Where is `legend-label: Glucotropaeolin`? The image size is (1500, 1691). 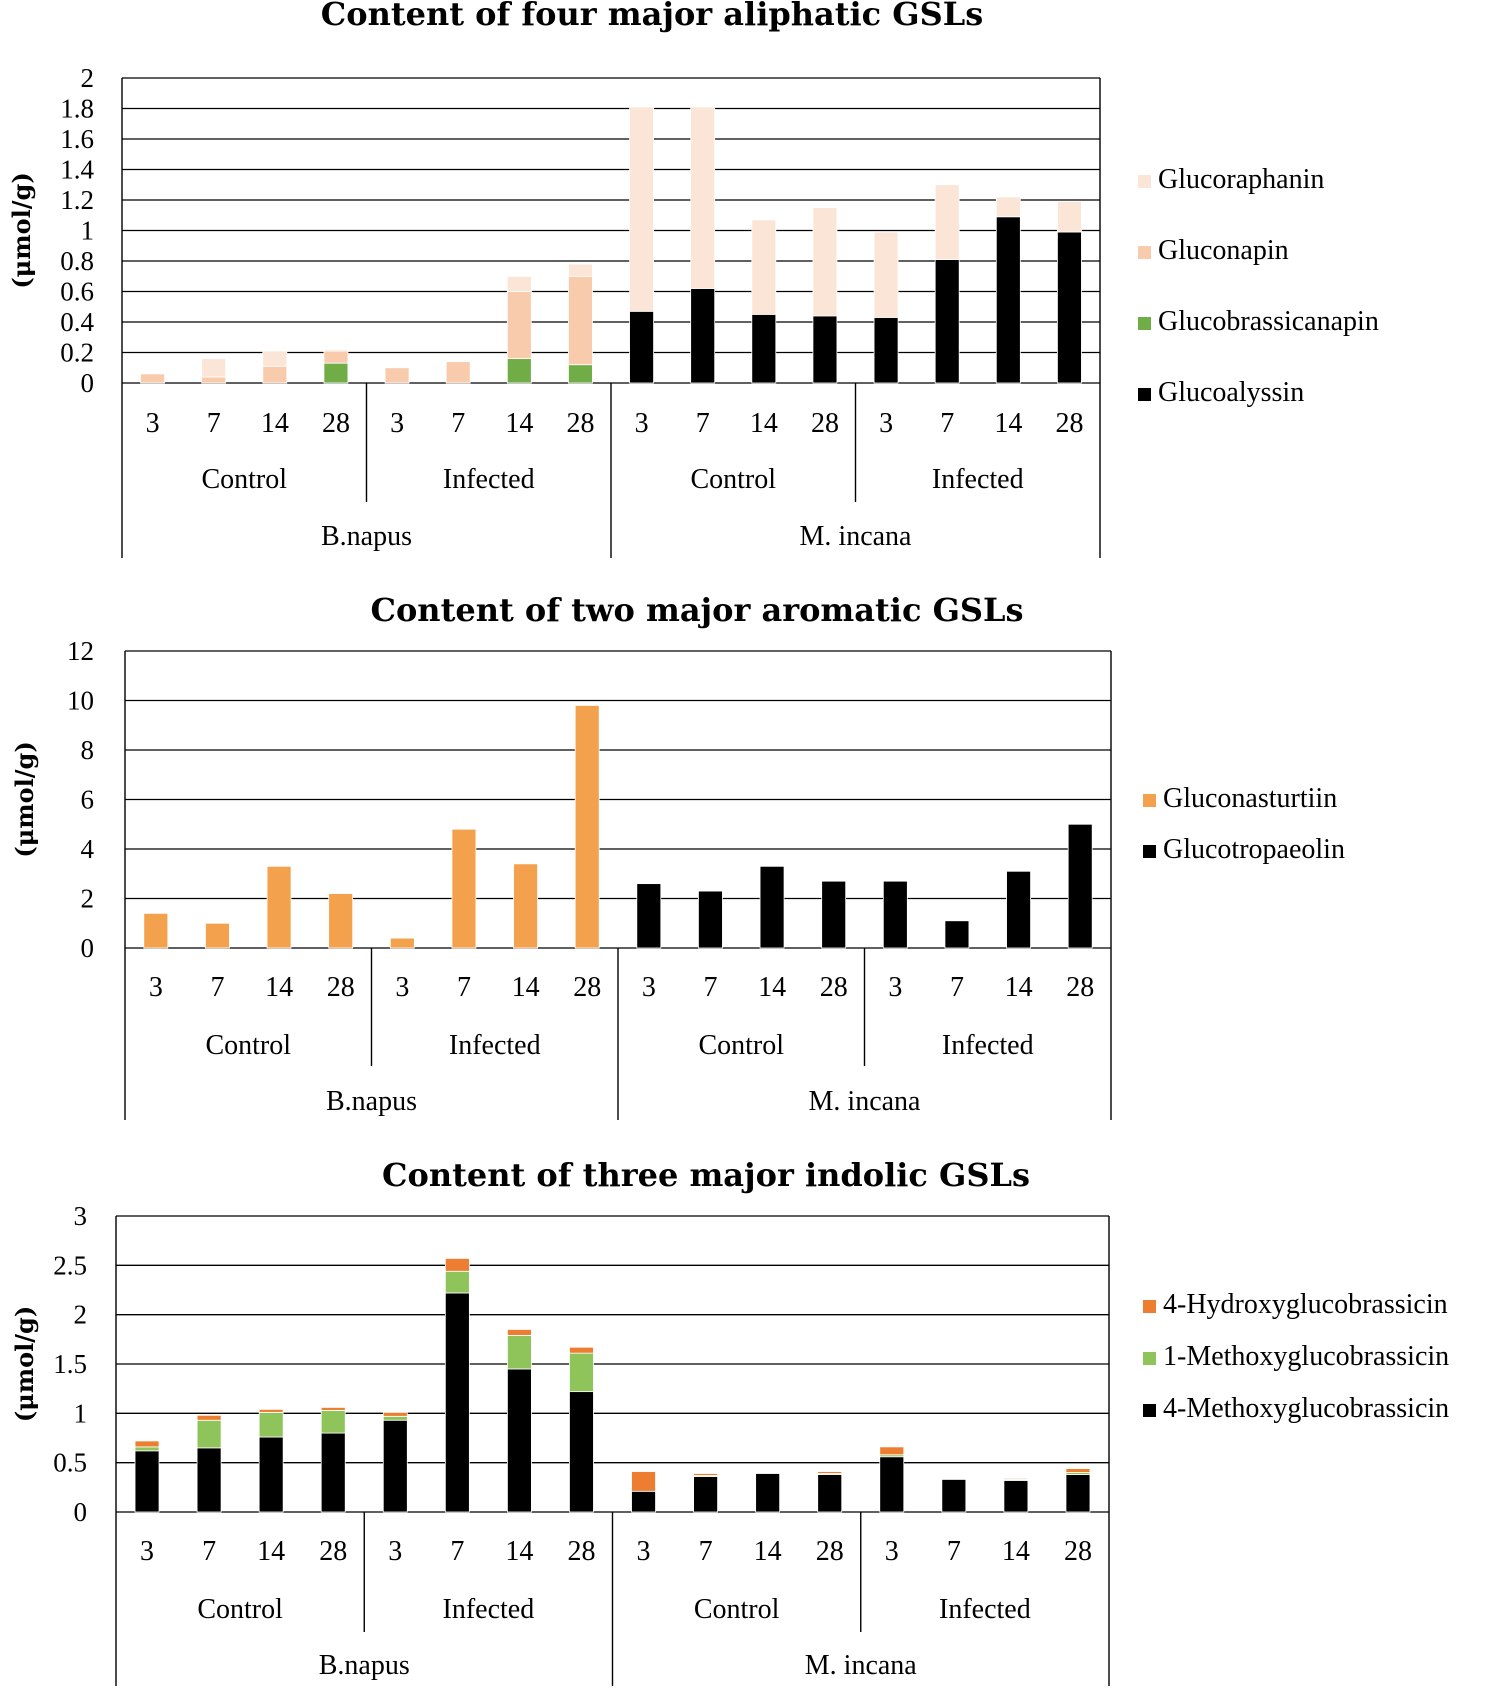
legend-label: Glucotropaeolin is located at coordinates (1254, 849).